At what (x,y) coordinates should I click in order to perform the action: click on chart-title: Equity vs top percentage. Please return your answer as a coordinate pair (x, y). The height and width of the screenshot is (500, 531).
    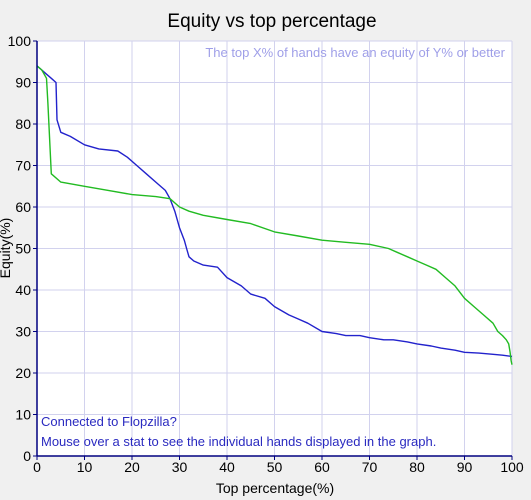
    Looking at the image, I should click on (271, 21).